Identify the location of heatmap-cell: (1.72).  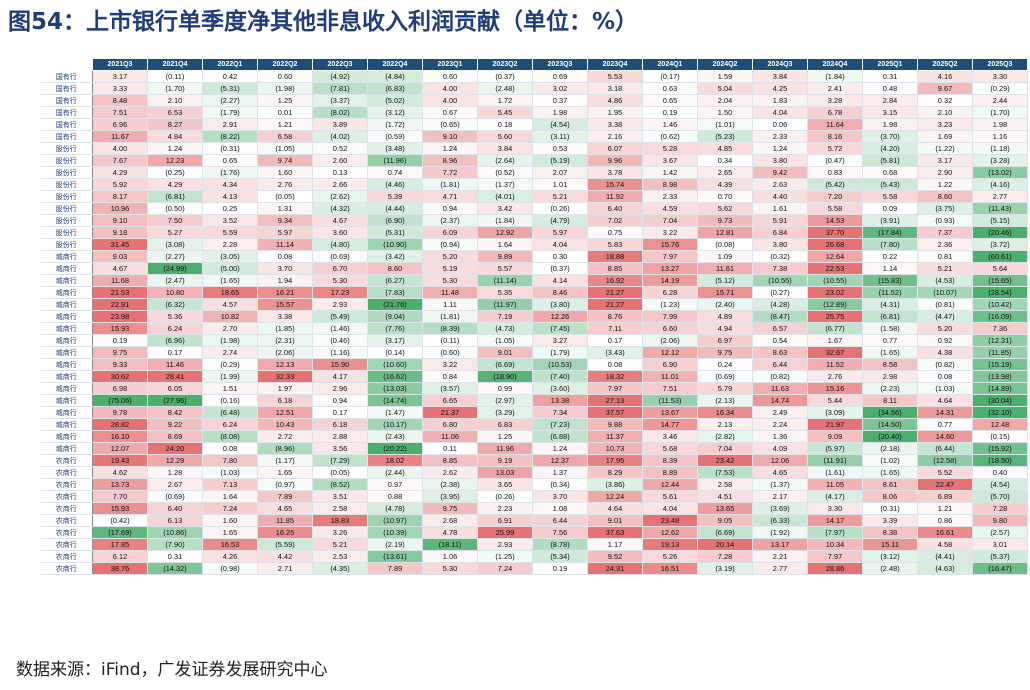
(395, 124).